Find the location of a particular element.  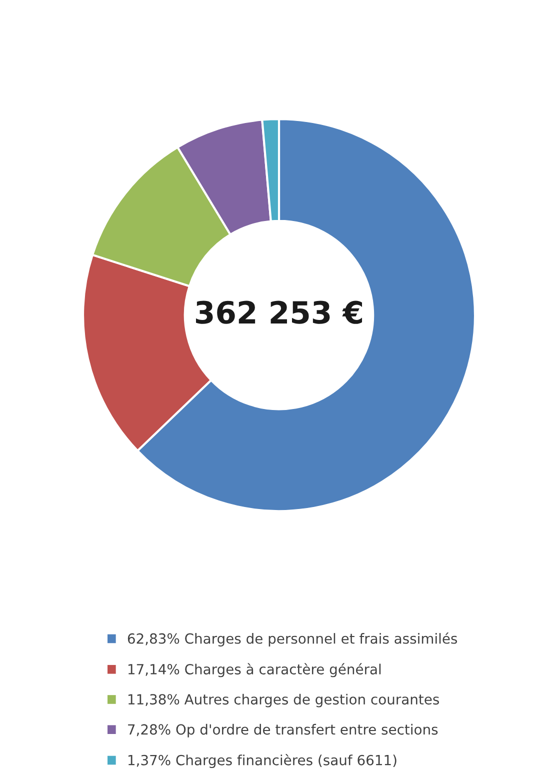

legend-label: 17,14% Charges à caractère général is located at coordinates (254, 670).